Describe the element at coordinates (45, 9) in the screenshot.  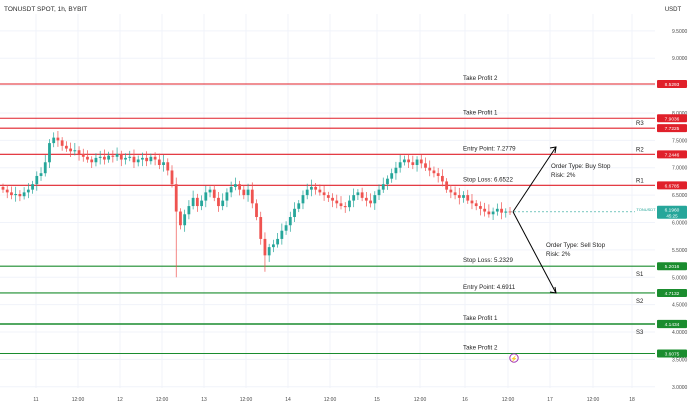
I see `symbol-info: TONUSDT SPOT, 1h, BYBIT` at that location.